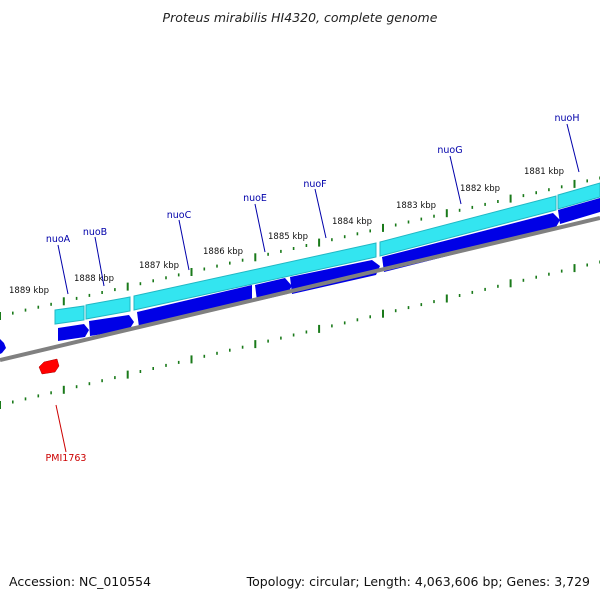 This screenshot has width=600, height=600. What do you see at coordinates (544, 172) in the screenshot?
I see `tick-label: 1881 kbp` at bounding box center [544, 172].